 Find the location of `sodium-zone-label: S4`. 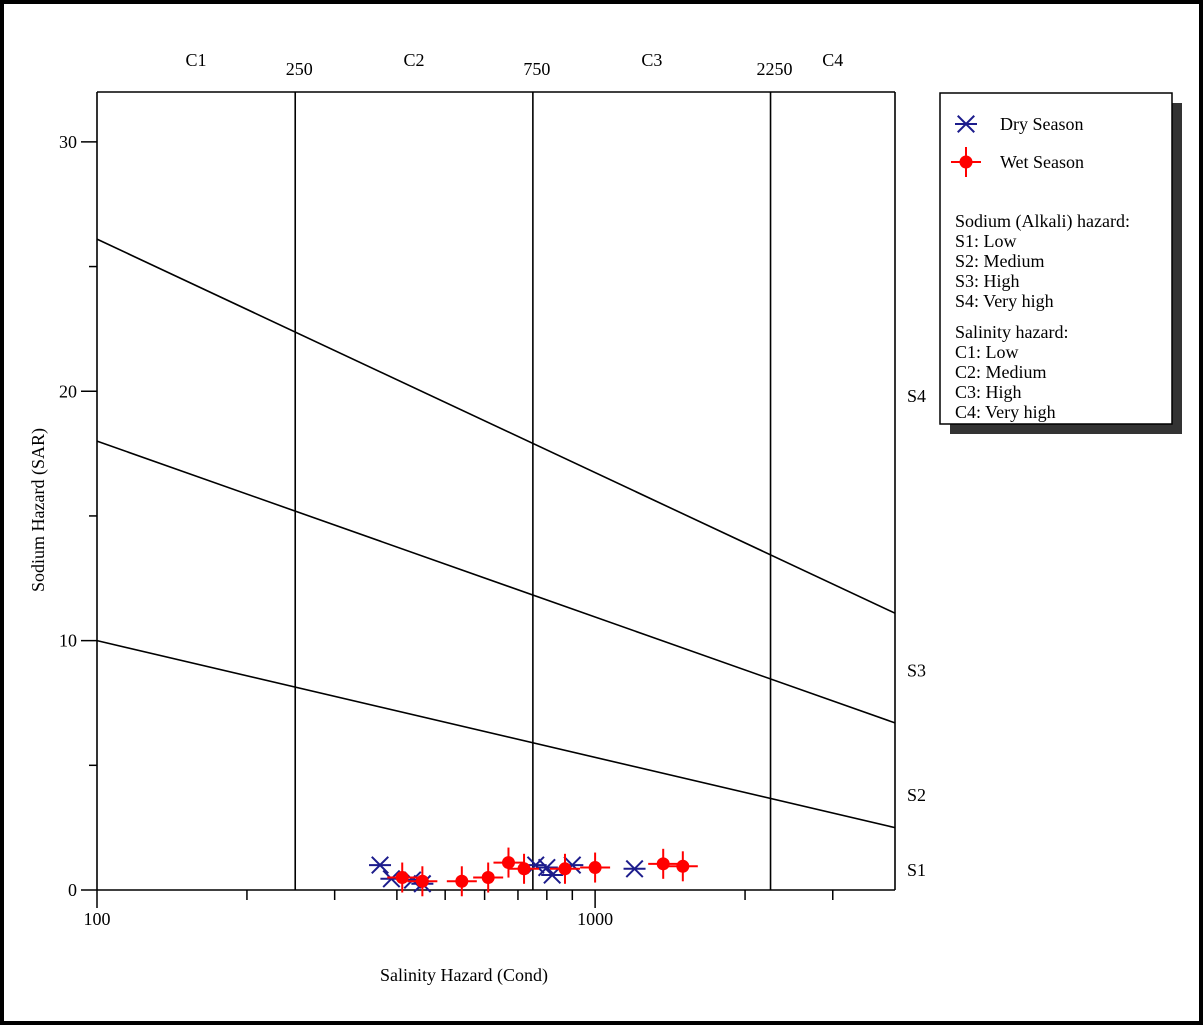

sodium-zone-label: S4 is located at coordinates (916, 396).